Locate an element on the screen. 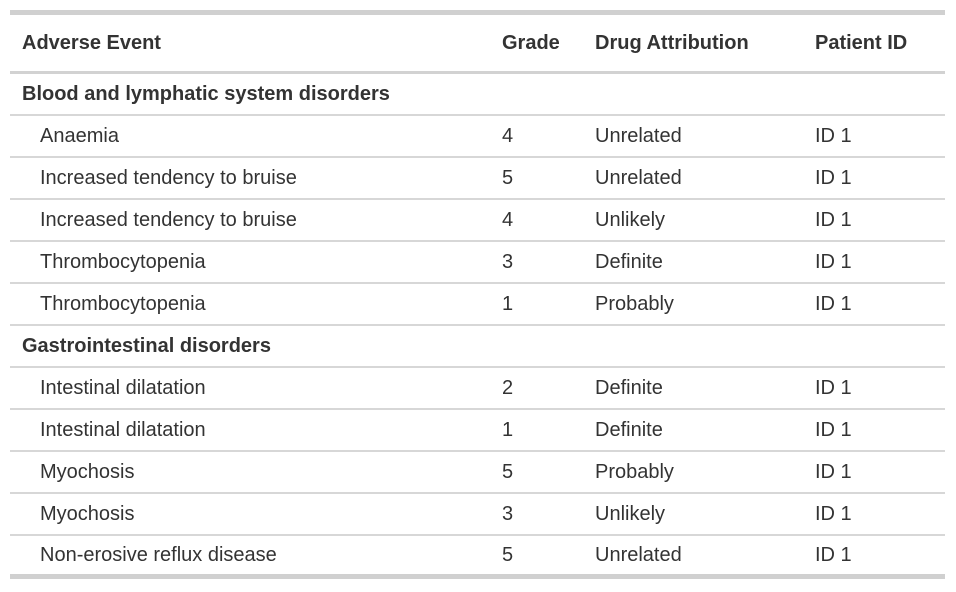 The height and width of the screenshot is (592, 956). table-row: Myochosis 3 Unlikely ID 1 is located at coordinates (477, 514).